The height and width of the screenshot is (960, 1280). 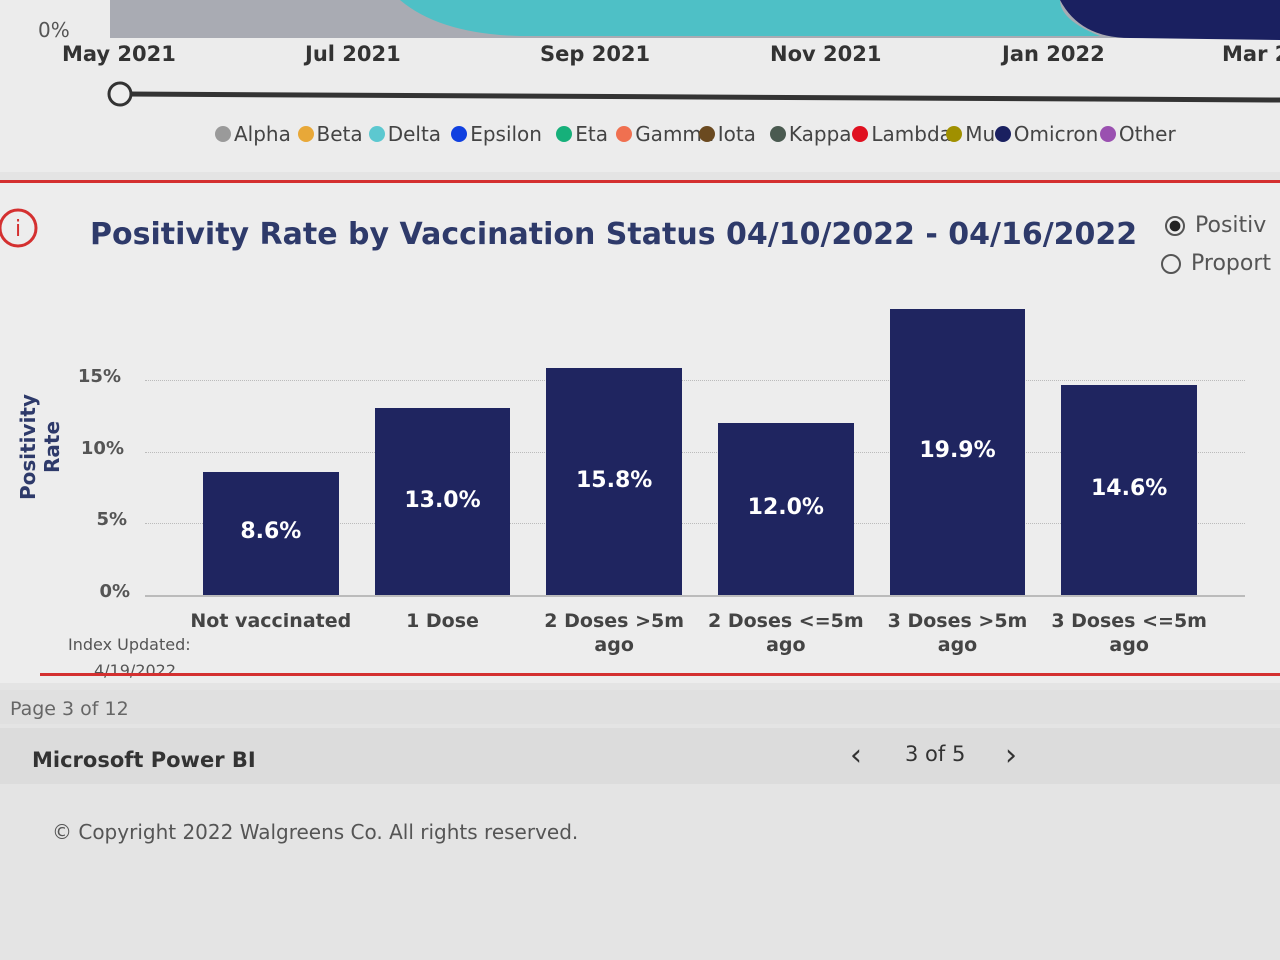 What do you see at coordinates (1056, 134) in the screenshot?
I see `legend-text: Omicron` at bounding box center [1056, 134].